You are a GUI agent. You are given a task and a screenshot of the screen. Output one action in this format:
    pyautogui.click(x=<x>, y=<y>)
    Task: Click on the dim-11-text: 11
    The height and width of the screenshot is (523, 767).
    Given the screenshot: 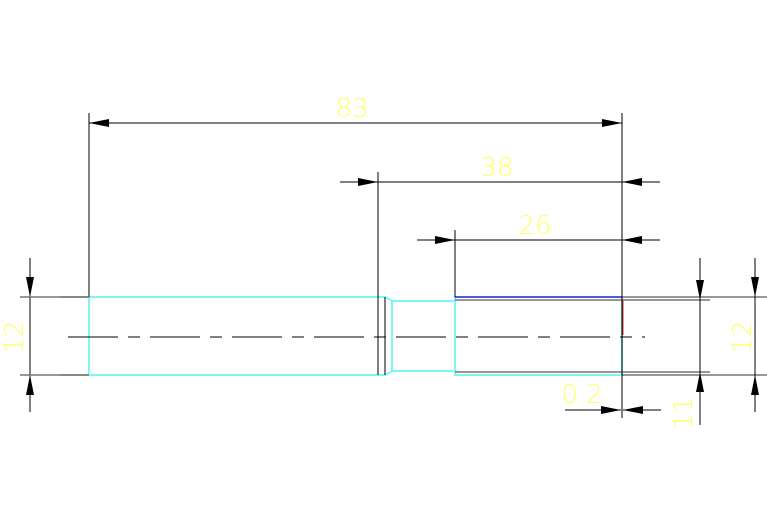 What is the action you would take?
    pyautogui.click(x=684, y=412)
    